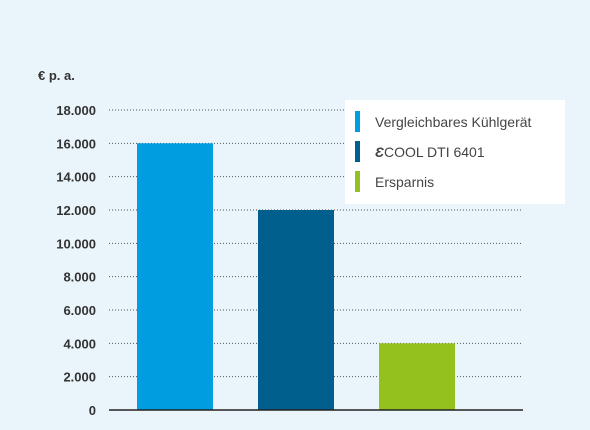  I want to click on y-tick-label: 8.000, so click(79, 277).